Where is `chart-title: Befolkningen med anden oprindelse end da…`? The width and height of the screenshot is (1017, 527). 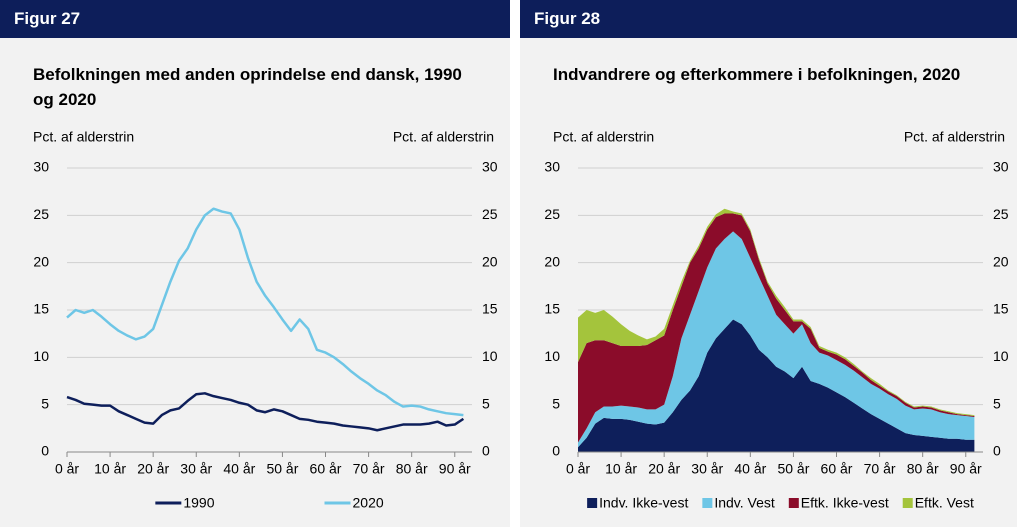 chart-title: Befolkningen med anden oprindelse end da… is located at coordinates (247, 87).